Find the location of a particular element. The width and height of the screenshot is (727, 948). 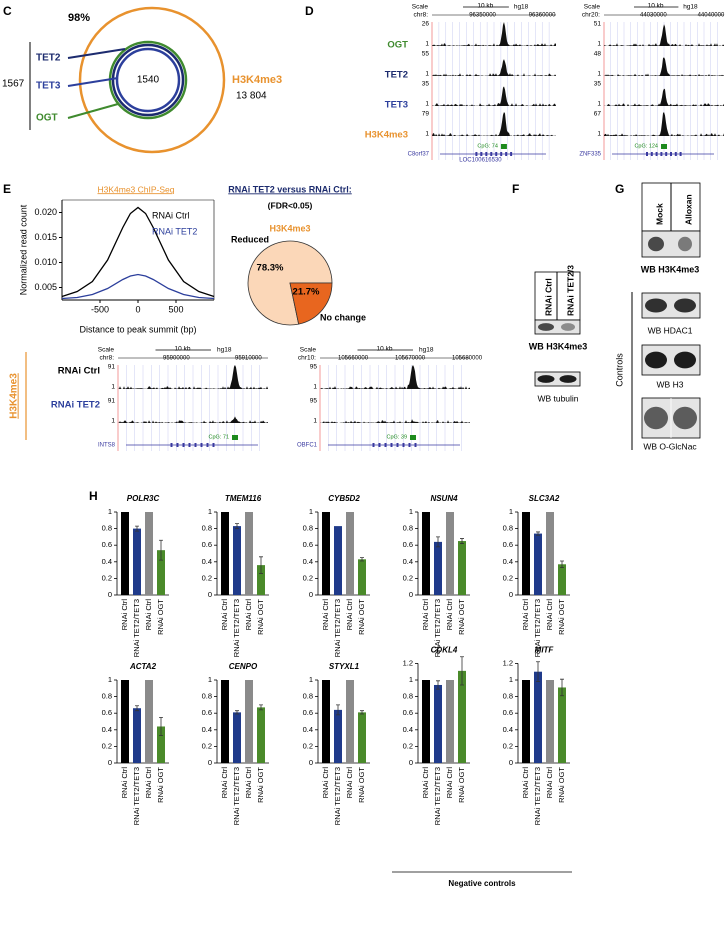

coordinate: 96360000 is located at coordinates (542, 16).